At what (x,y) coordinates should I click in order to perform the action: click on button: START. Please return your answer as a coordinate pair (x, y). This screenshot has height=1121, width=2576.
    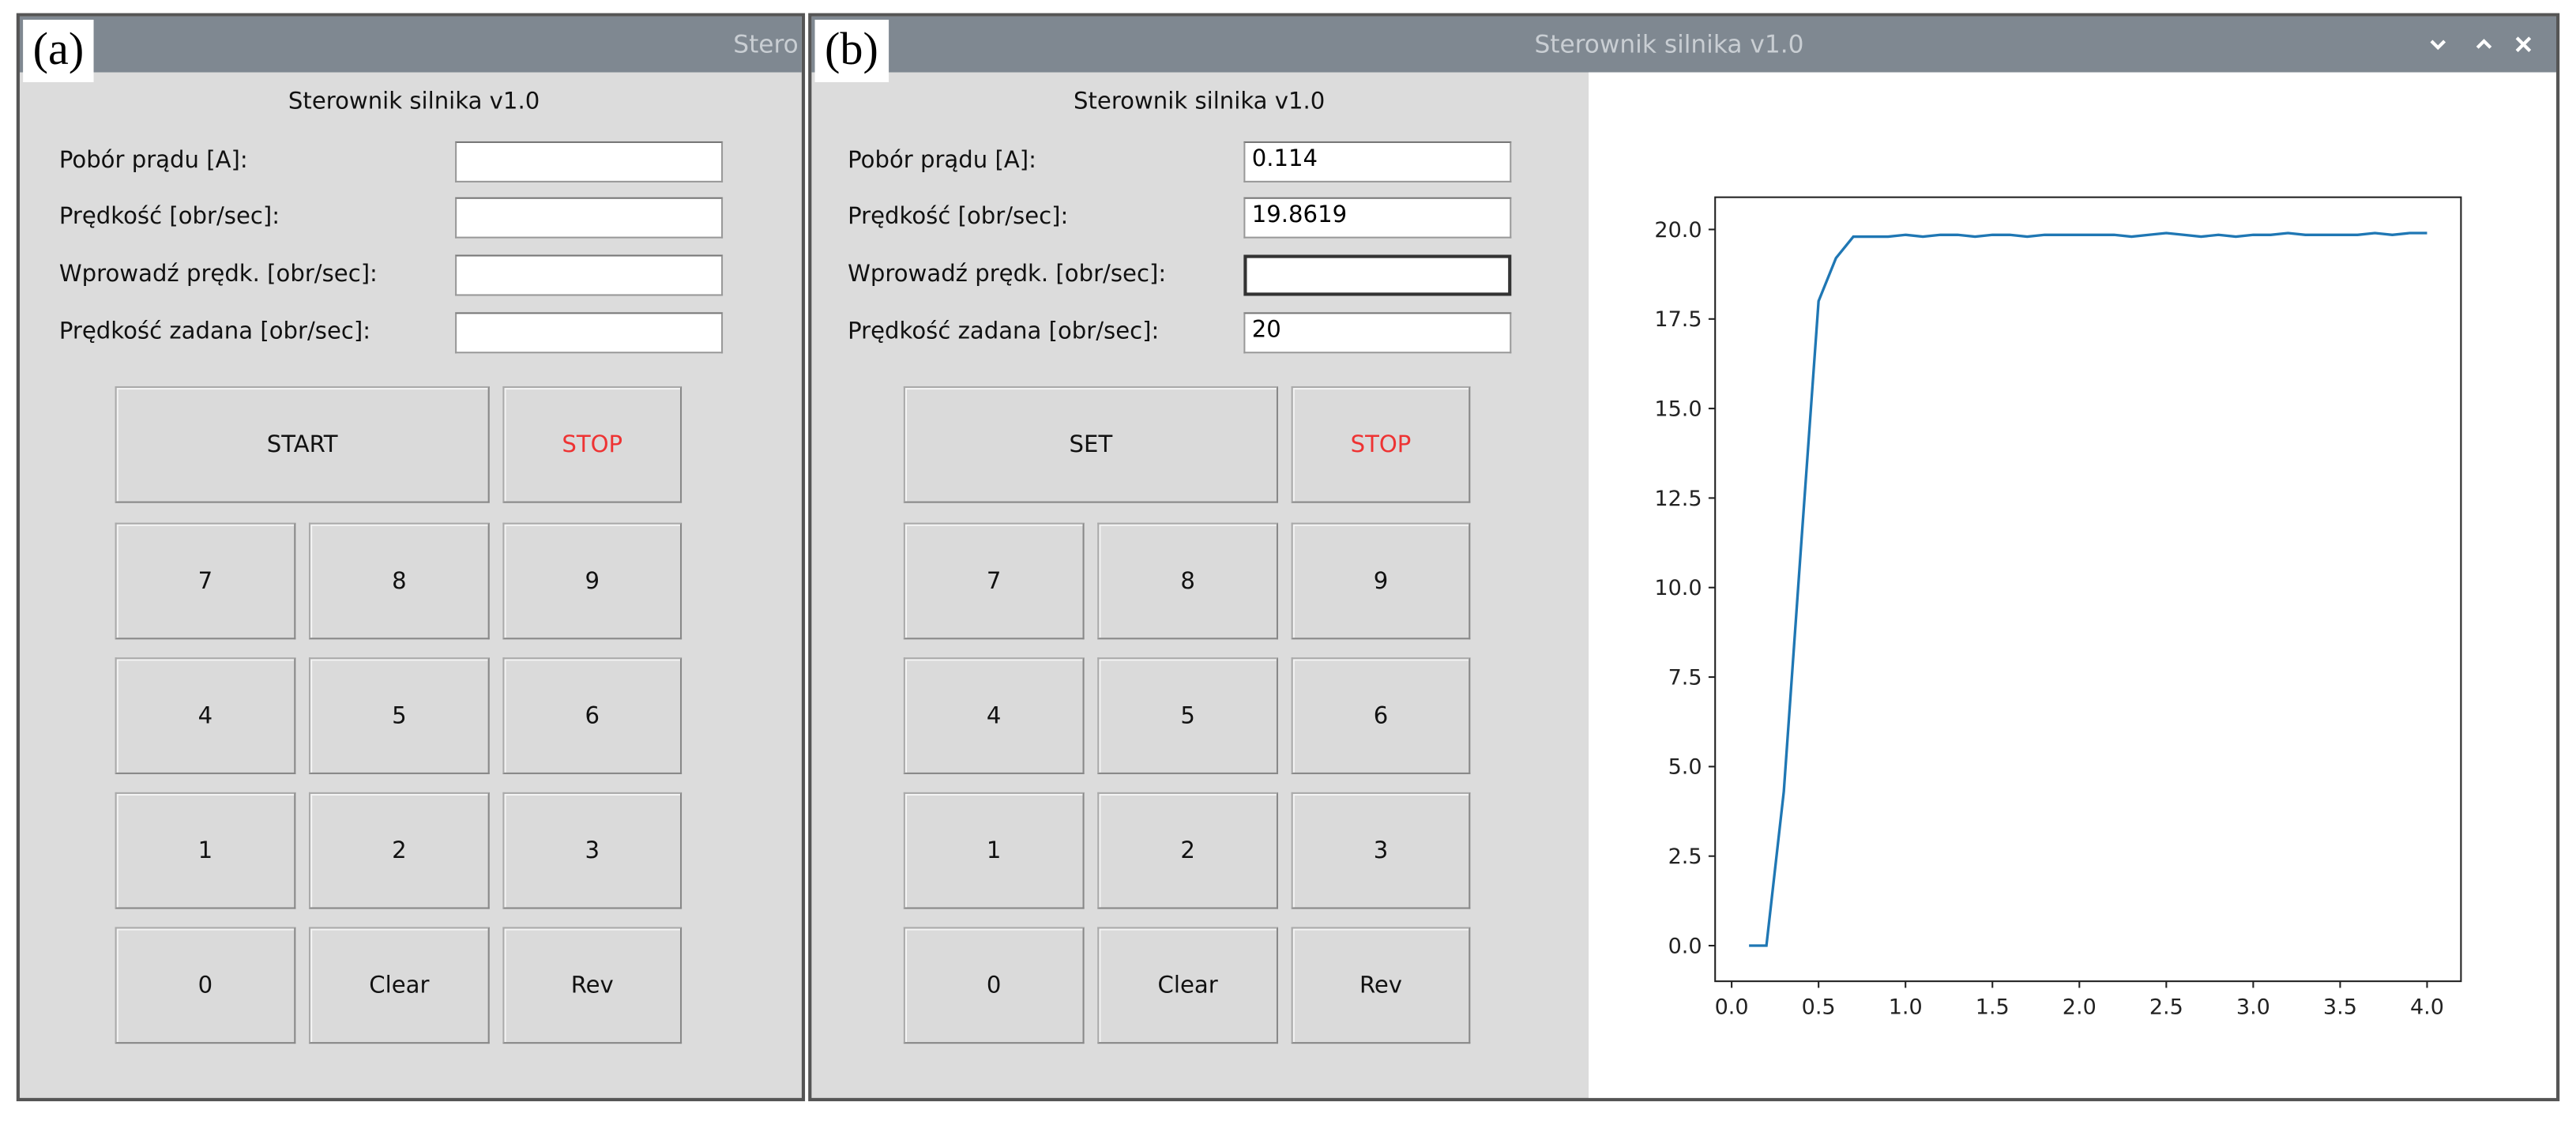
    Looking at the image, I should click on (303, 444).